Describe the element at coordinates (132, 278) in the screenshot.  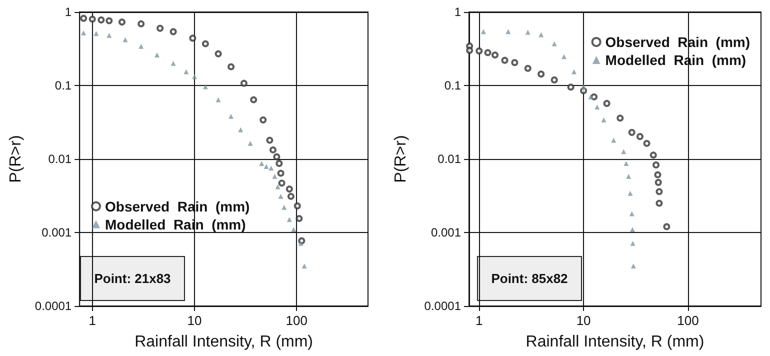
I see `annotation: Point: 21x83` at that location.